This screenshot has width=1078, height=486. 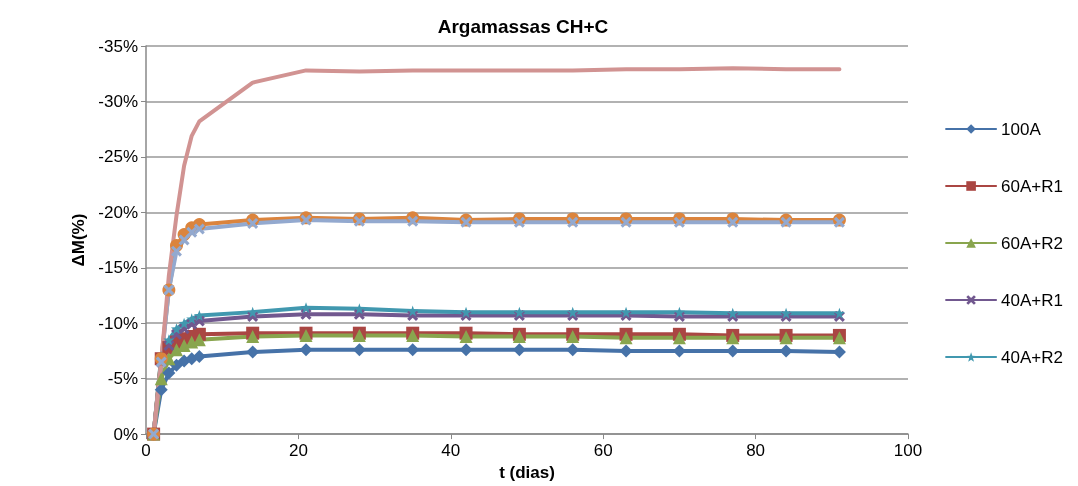 I want to click on y-tick-label: -30%, so click(x=118, y=101).